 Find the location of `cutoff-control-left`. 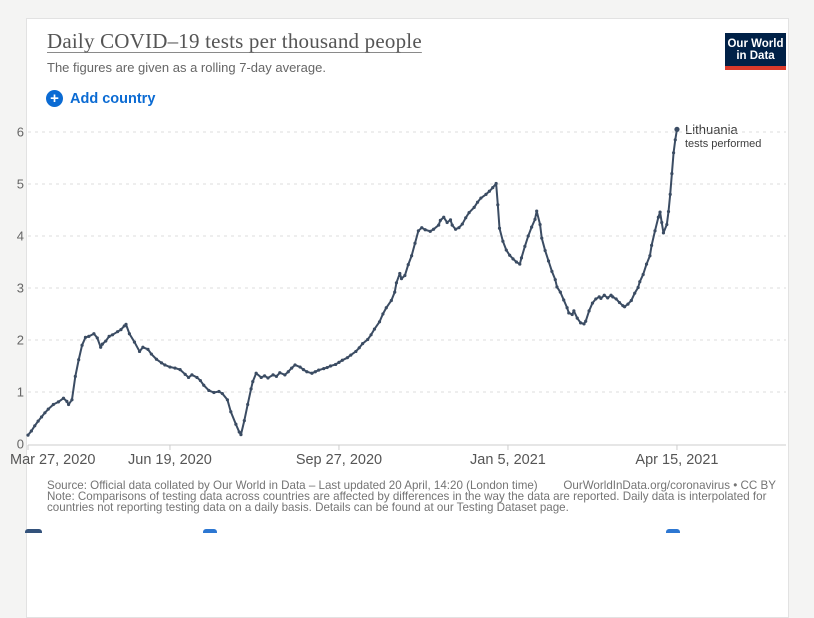

cutoff-control-left is located at coordinates (33, 531).